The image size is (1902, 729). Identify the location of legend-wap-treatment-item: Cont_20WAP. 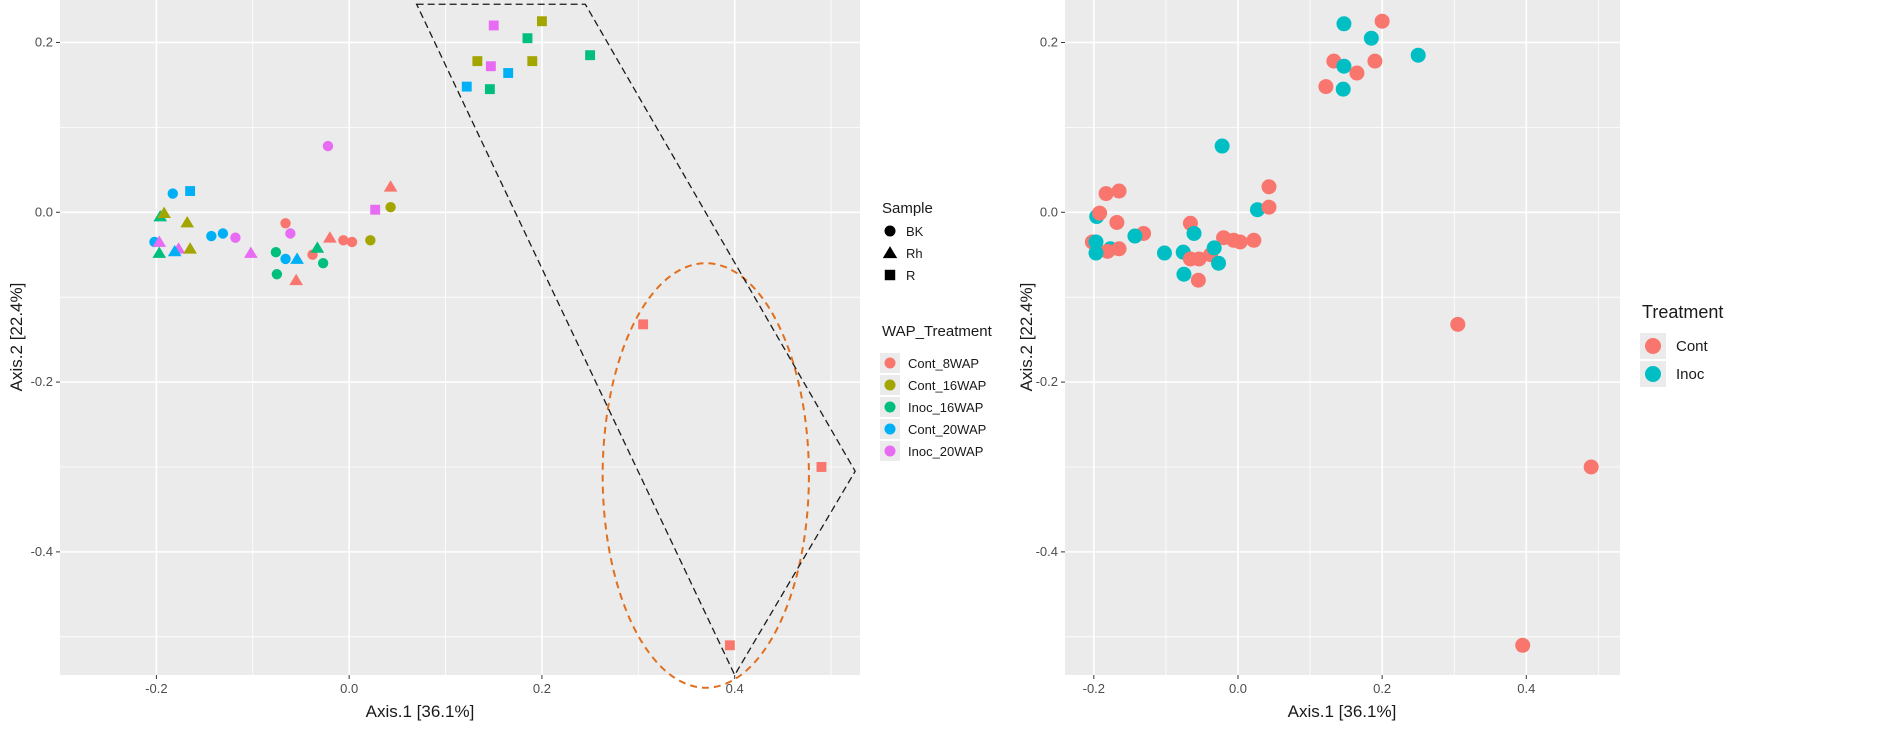
(933, 429).